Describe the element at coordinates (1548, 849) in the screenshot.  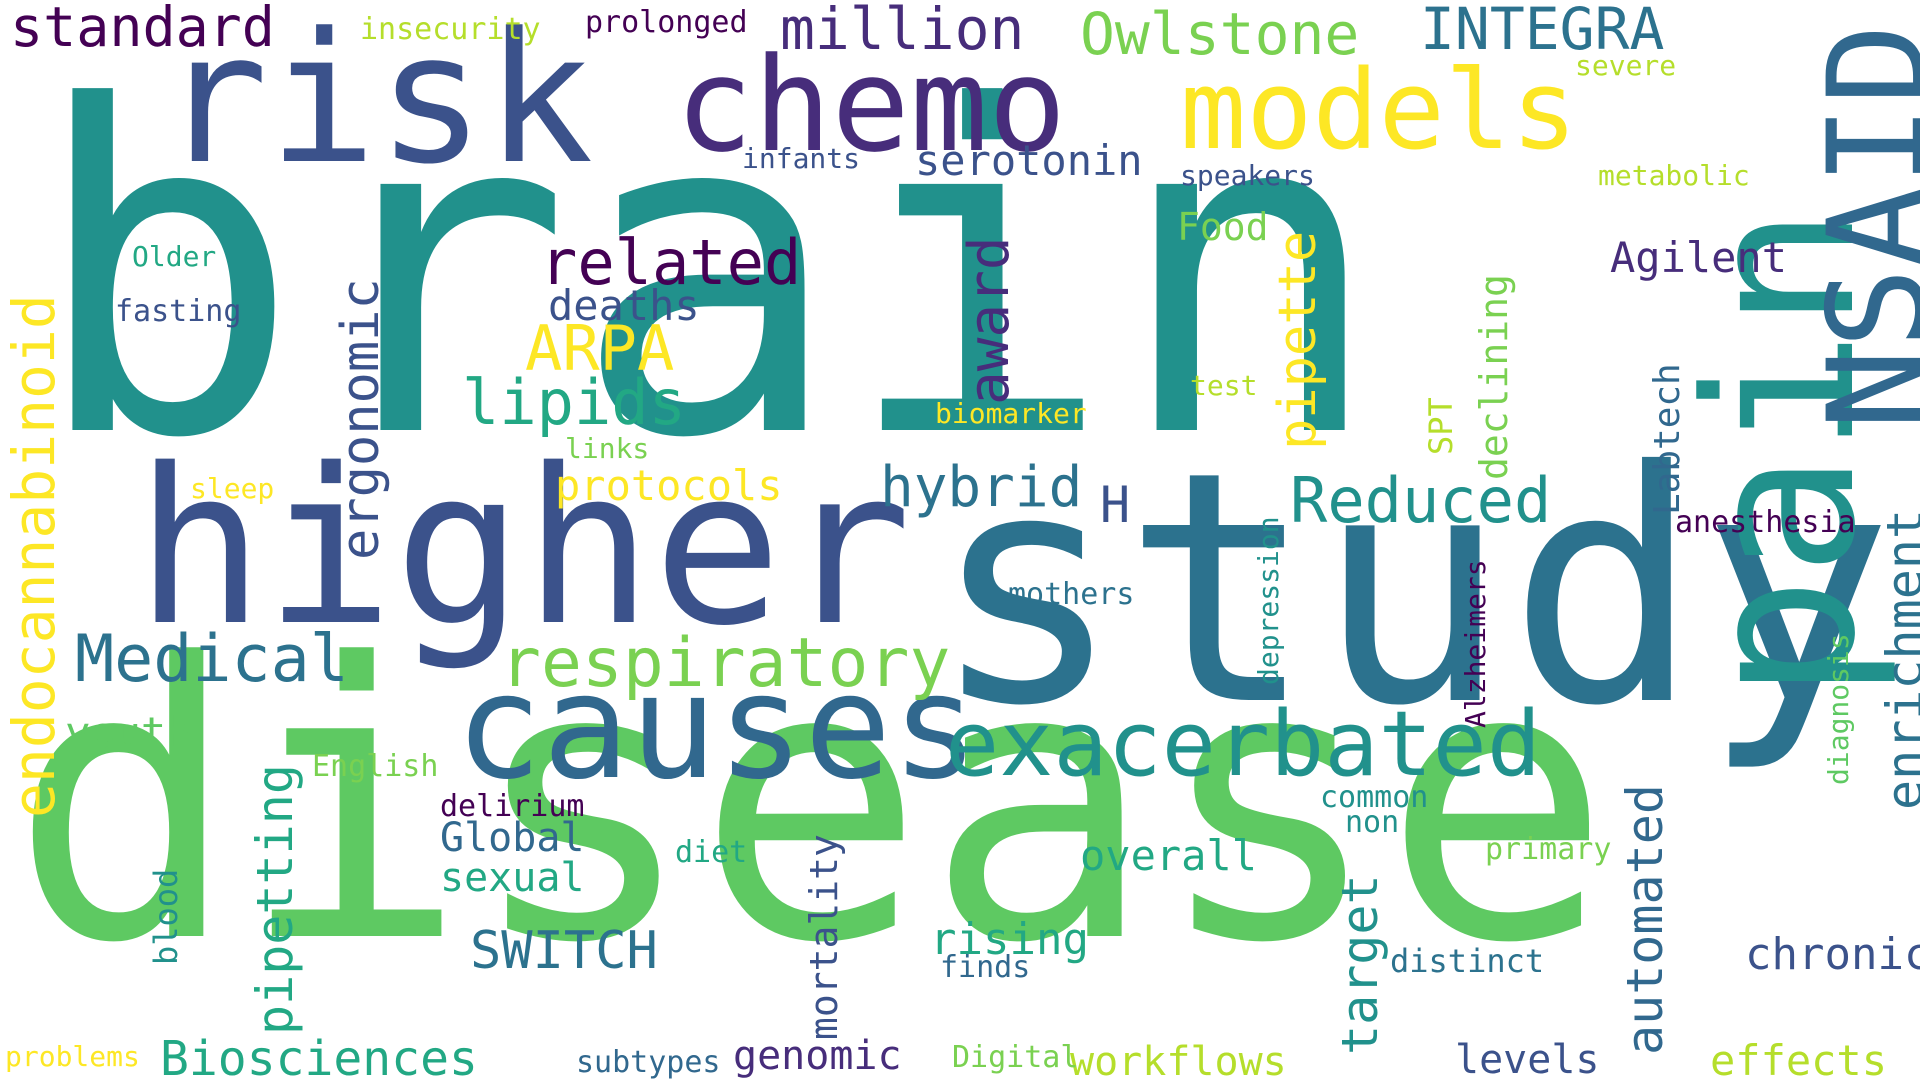
I see `word-primary: primary` at that location.